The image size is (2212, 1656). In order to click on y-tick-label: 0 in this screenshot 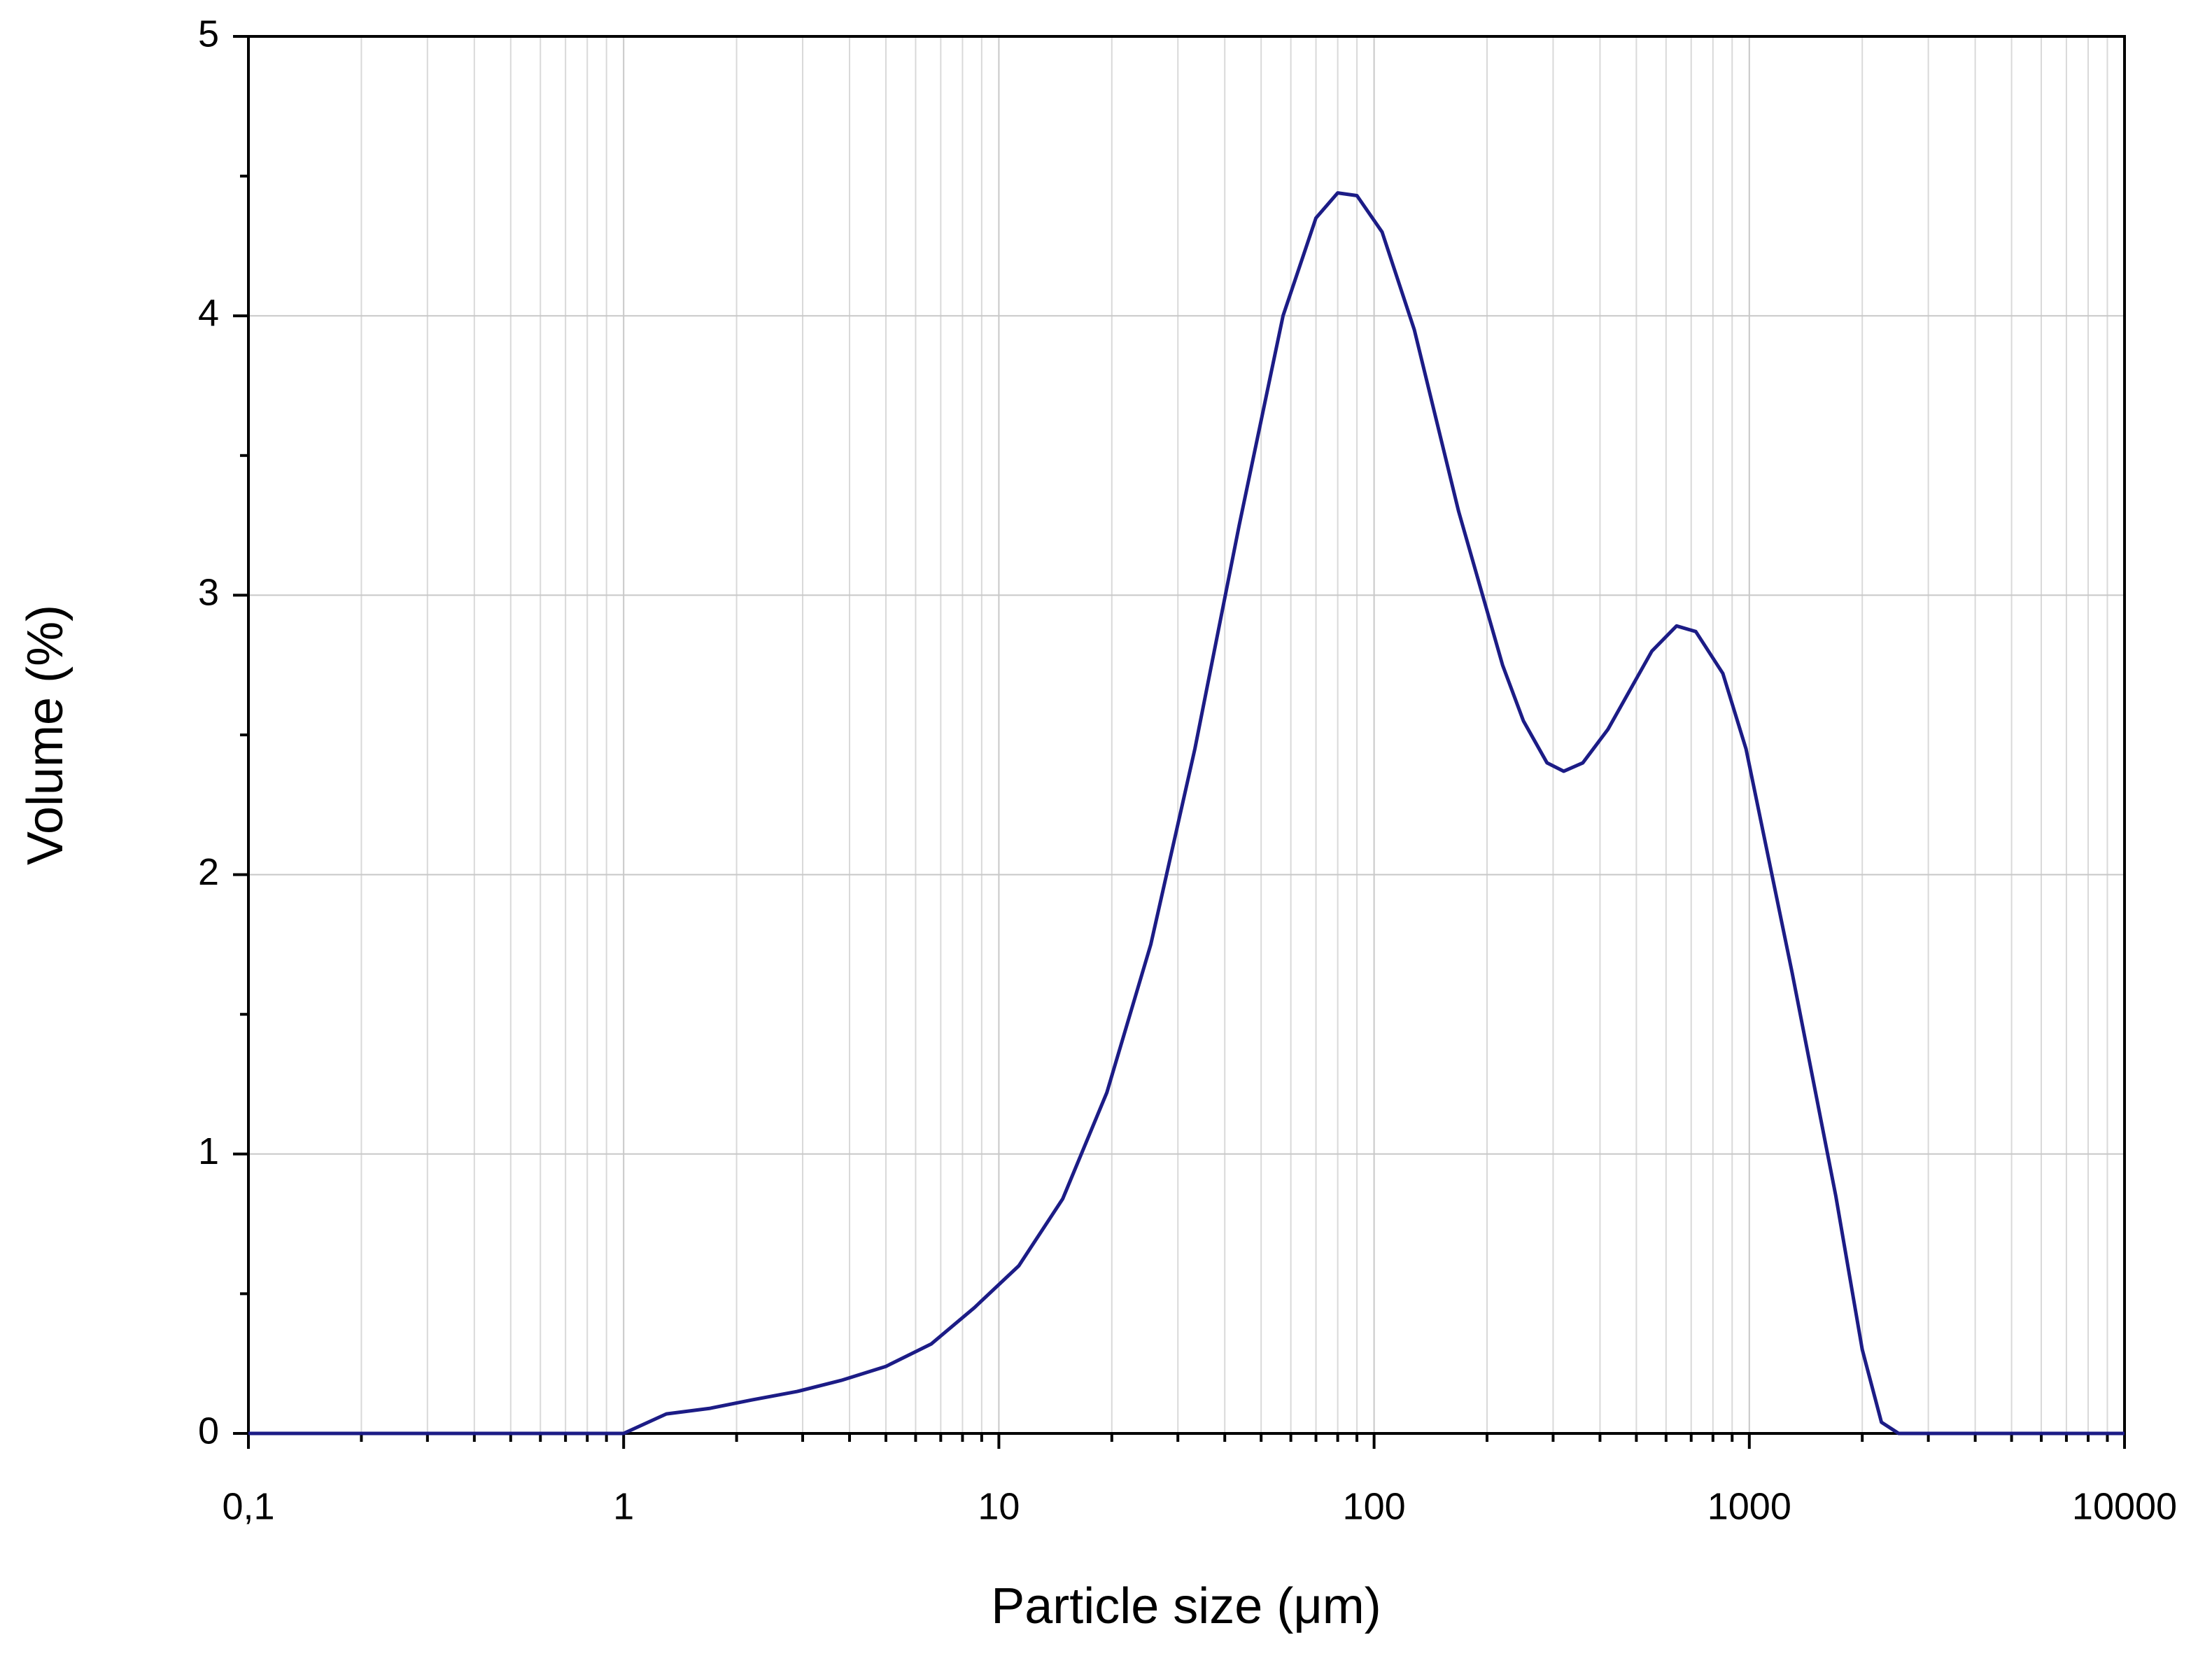, I will do `click(208, 1431)`.